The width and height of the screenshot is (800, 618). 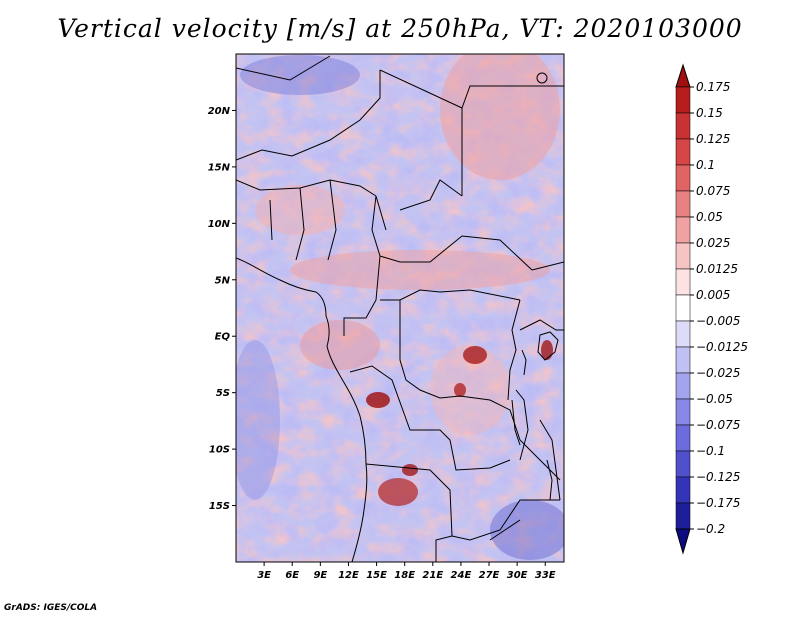 What do you see at coordinates (264, 575) in the screenshot?
I see `lon-tick-label: 3E` at bounding box center [264, 575].